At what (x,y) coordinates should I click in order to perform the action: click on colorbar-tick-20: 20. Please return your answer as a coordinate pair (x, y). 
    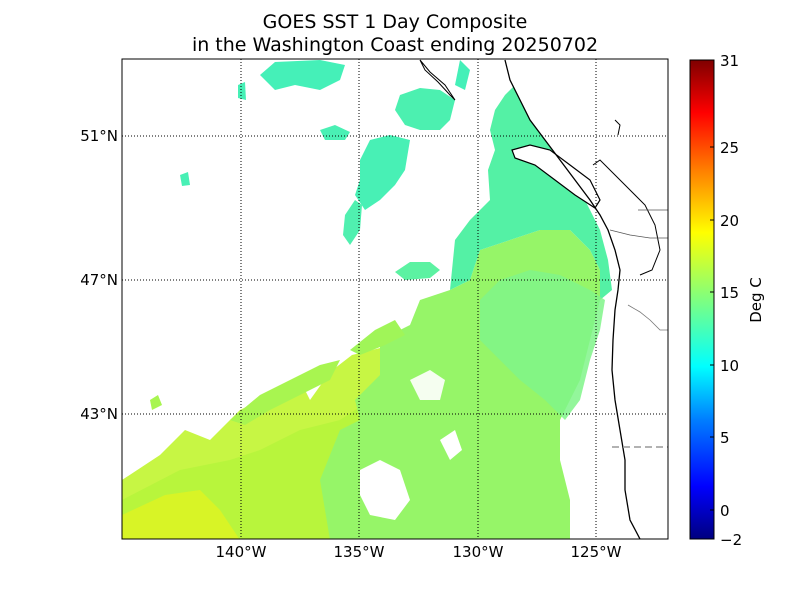
    Looking at the image, I should click on (729, 221).